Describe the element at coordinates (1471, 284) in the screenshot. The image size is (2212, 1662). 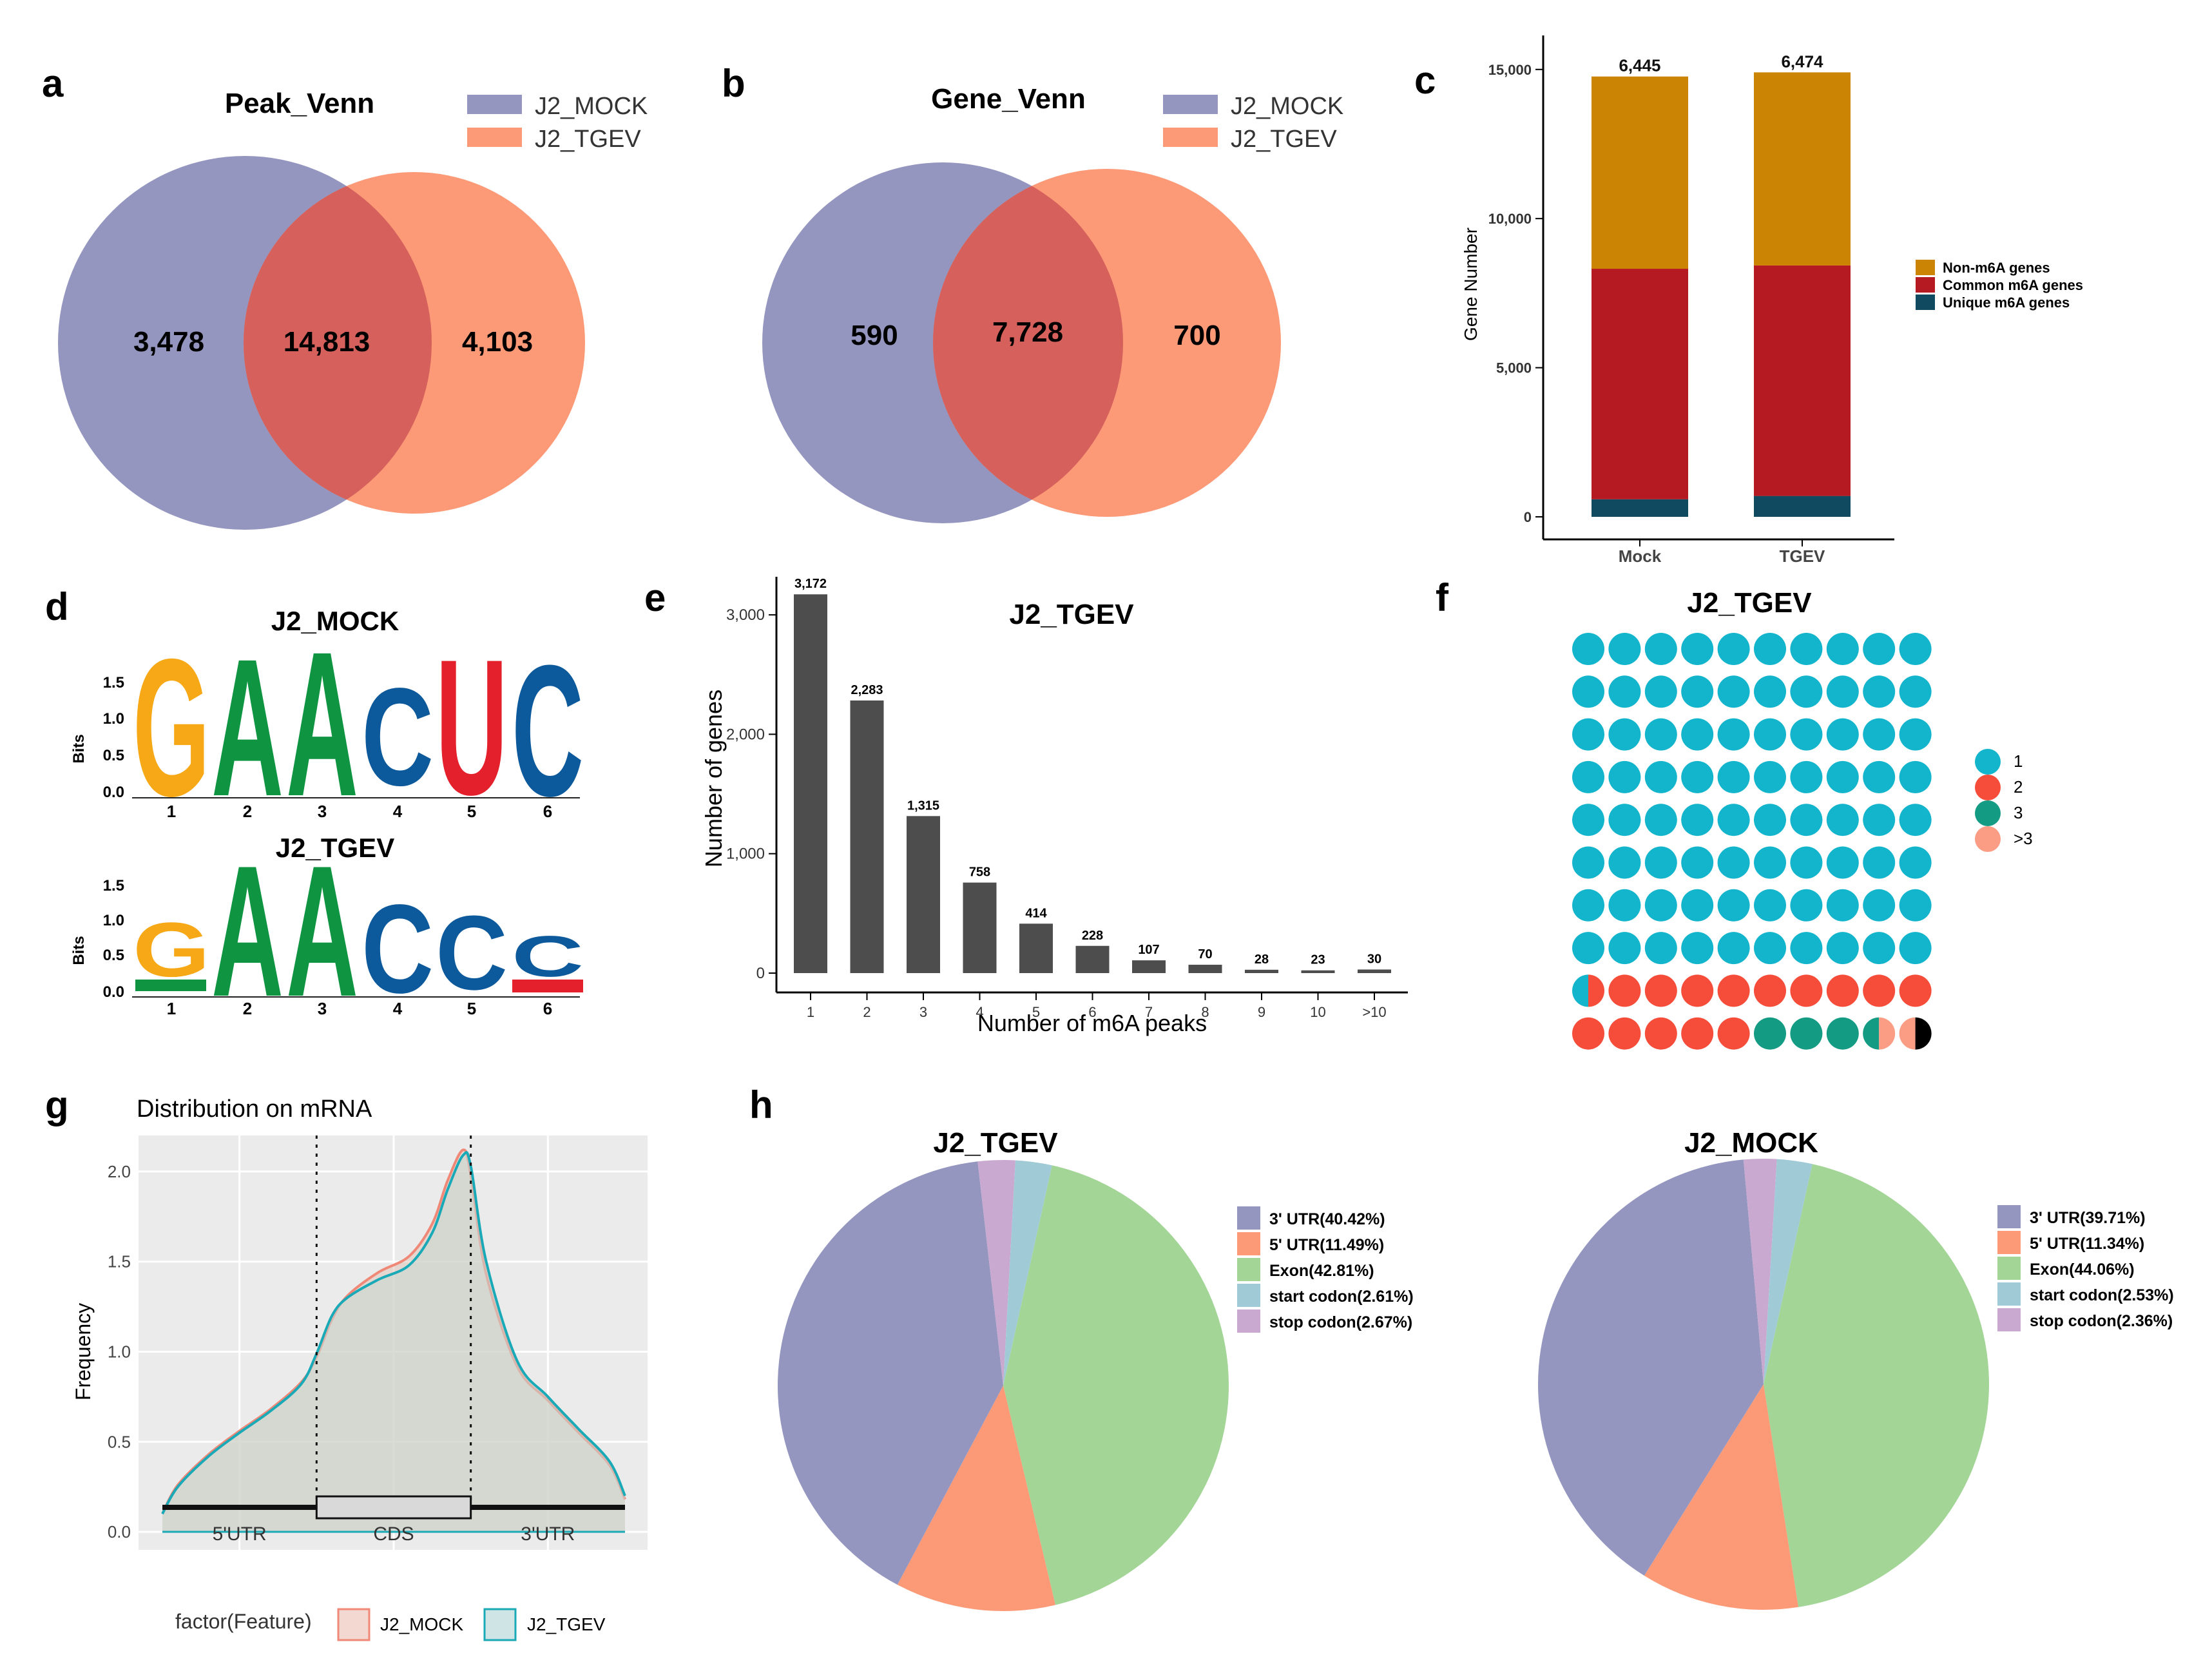
I see `c-y-axis-label: Gene Number` at that location.